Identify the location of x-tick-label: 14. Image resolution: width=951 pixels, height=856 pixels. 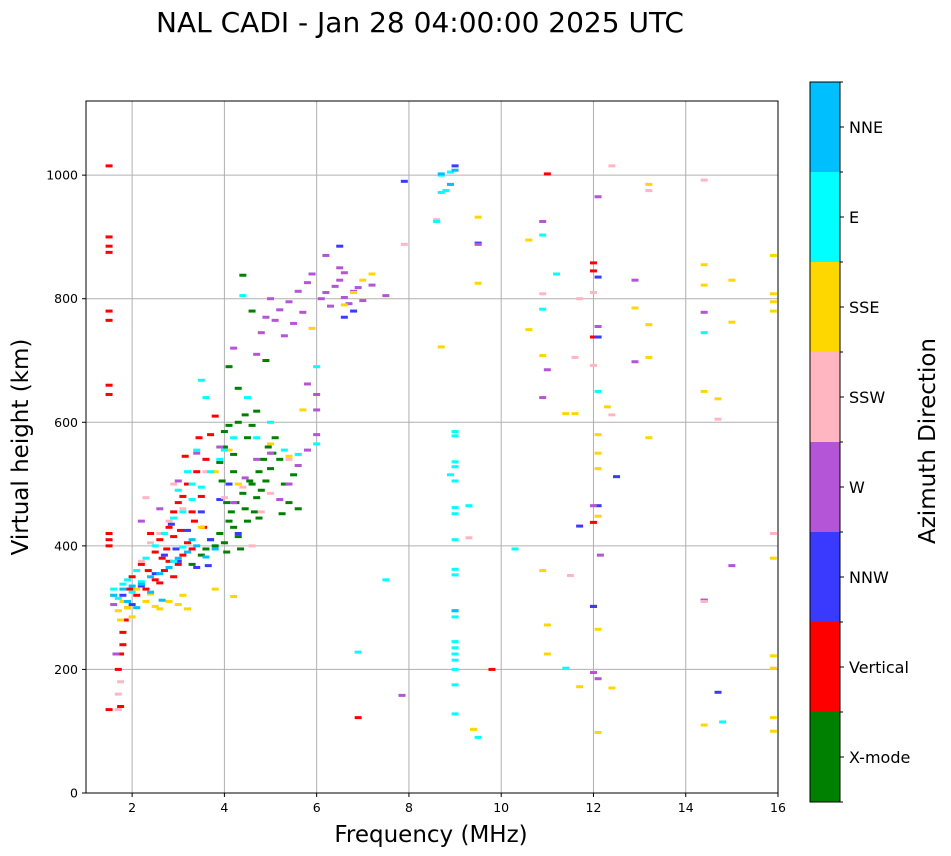
(686, 807).